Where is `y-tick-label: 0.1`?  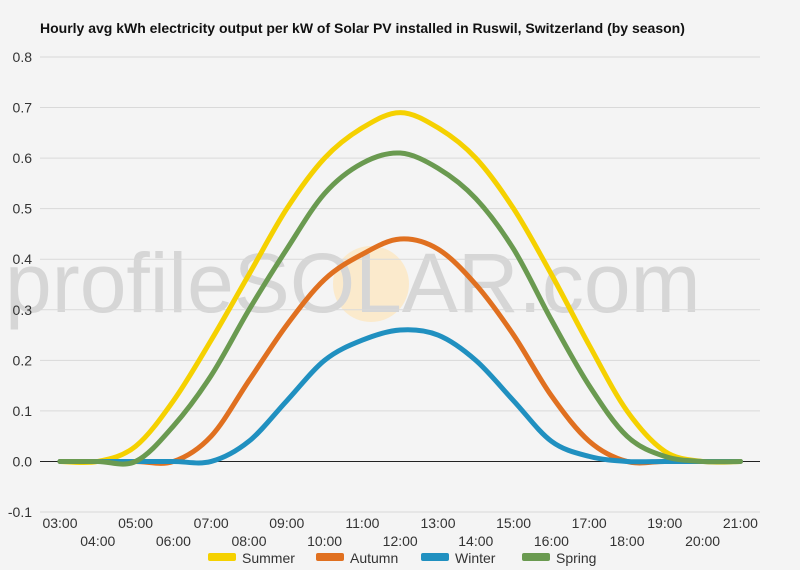 y-tick-label: 0.1 is located at coordinates (23, 411).